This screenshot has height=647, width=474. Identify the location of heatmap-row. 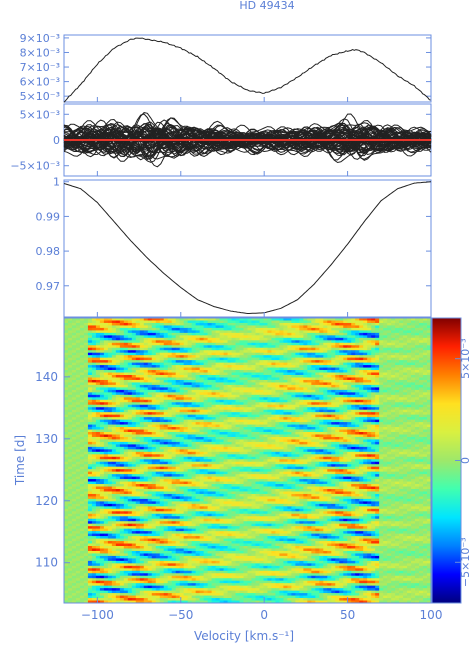
(248, 404).